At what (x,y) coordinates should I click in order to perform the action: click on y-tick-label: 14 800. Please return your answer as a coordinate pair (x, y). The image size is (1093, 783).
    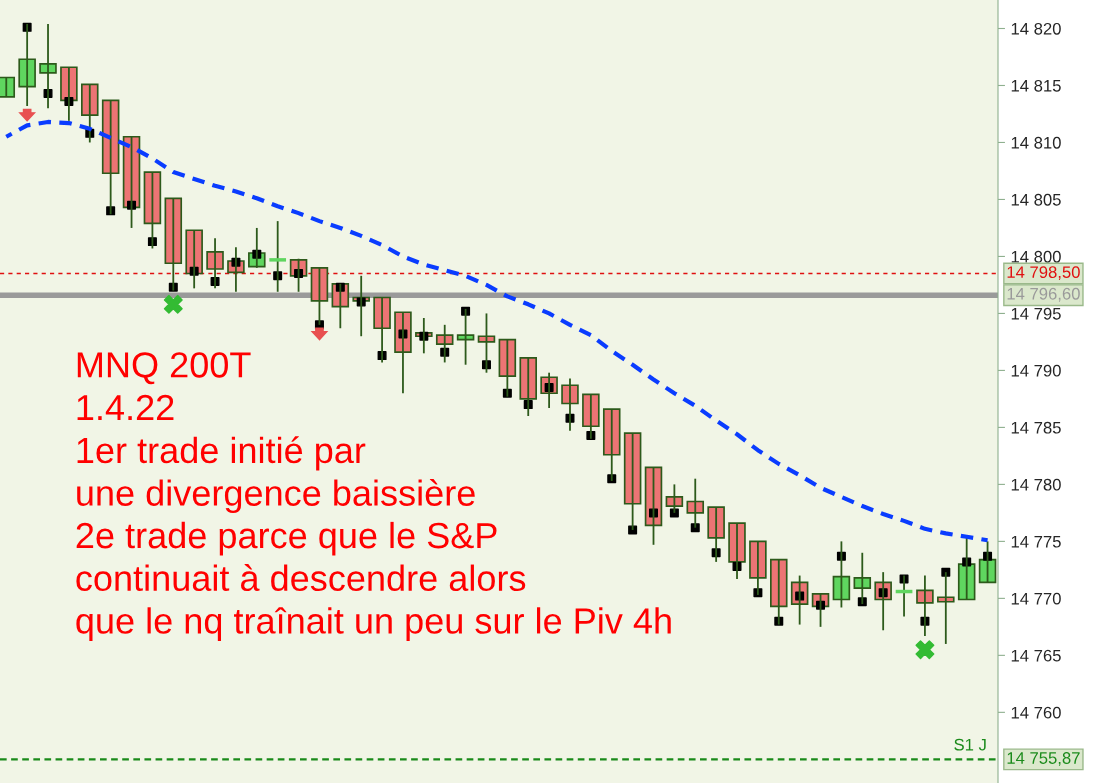
    Looking at the image, I should click on (1036, 256).